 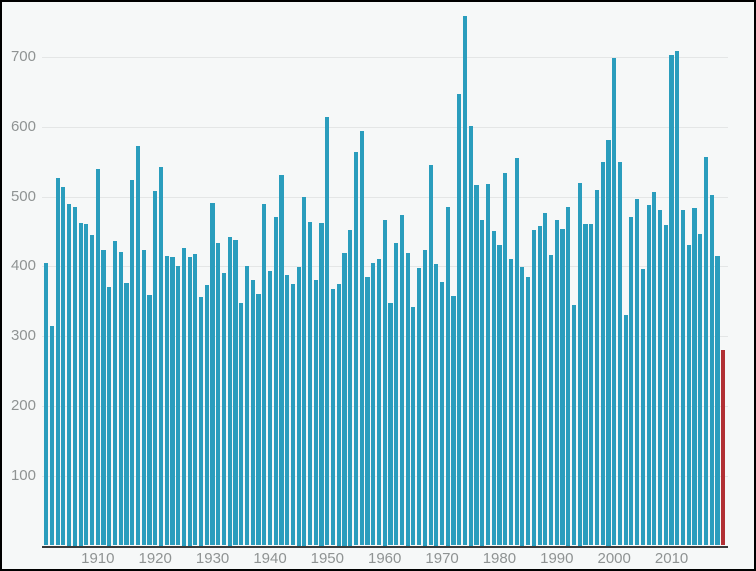 What do you see at coordinates (315, 412) in the screenshot?
I see `bar-1948` at bounding box center [315, 412].